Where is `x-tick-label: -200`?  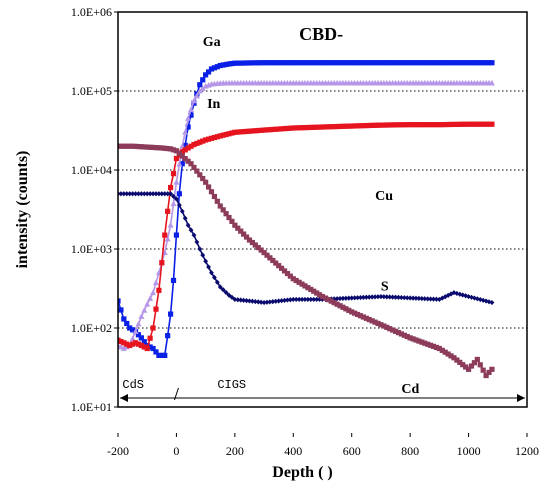 x-tick-label: -200 is located at coordinates (118, 451).